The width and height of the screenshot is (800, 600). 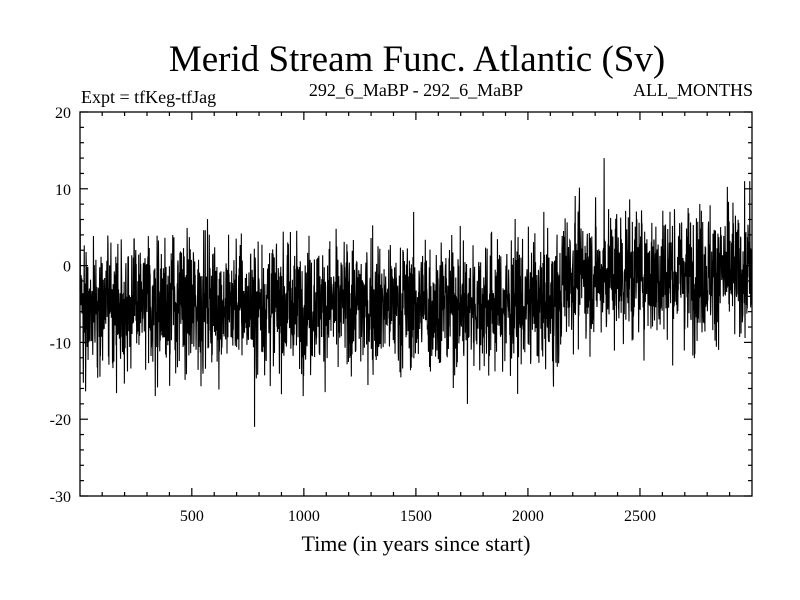 What do you see at coordinates (693, 90) in the screenshot?
I see `months-label: ALL_MONTHS` at bounding box center [693, 90].